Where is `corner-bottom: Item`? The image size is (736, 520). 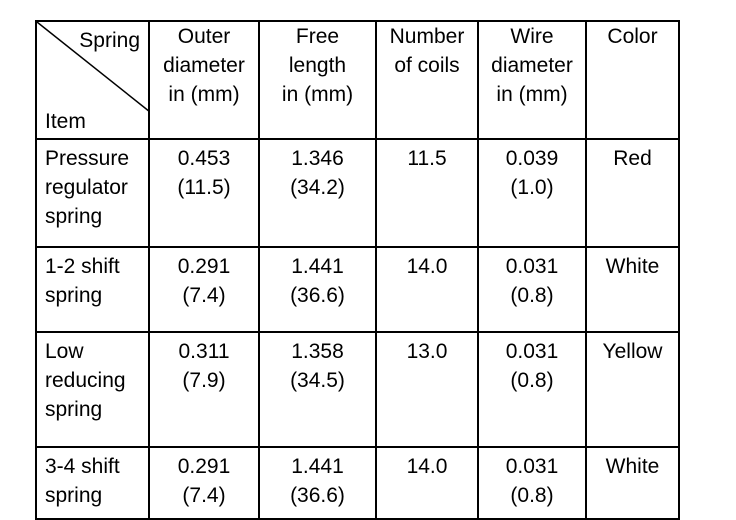
corner-bottom: Item is located at coordinates (65, 121).